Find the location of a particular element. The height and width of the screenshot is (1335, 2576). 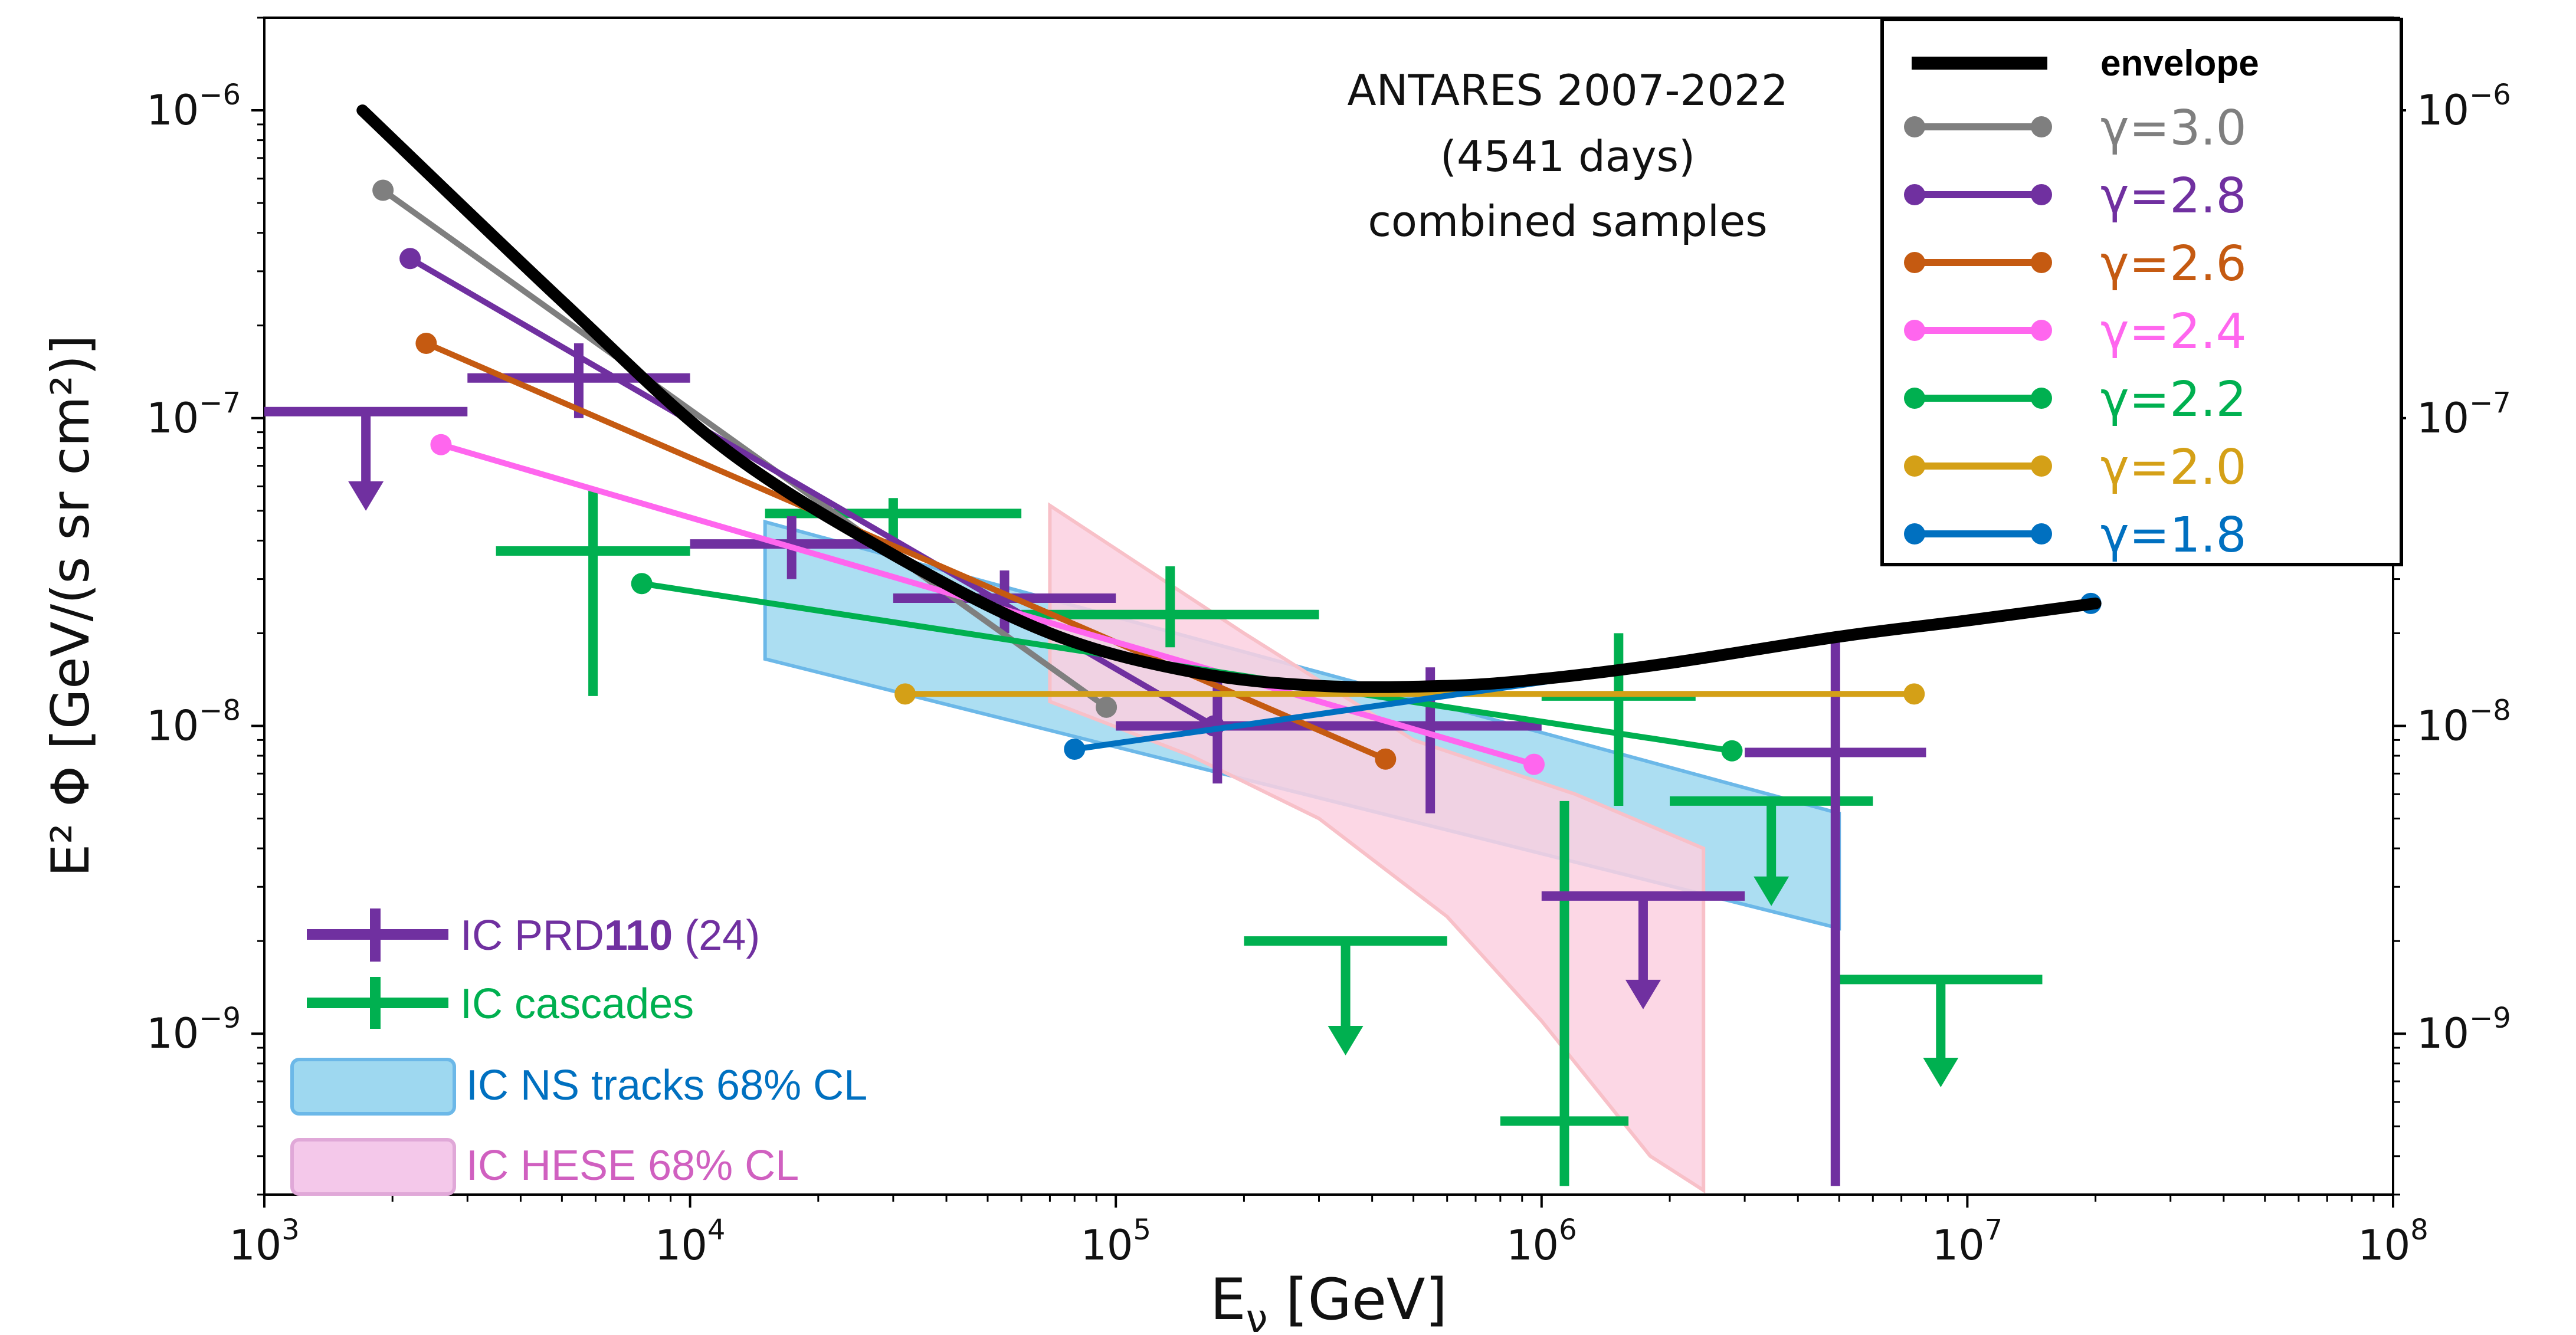

legend-item-6-dot-end is located at coordinates (2041, 534).